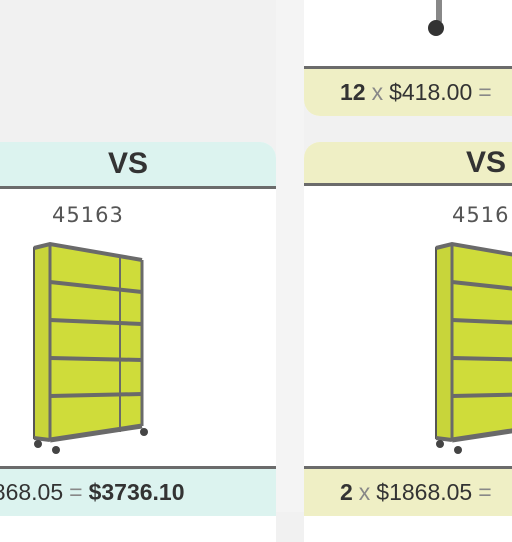  Describe the element at coordinates (436, 28) in the screenshot. I see `caster-wheel-icon` at that location.